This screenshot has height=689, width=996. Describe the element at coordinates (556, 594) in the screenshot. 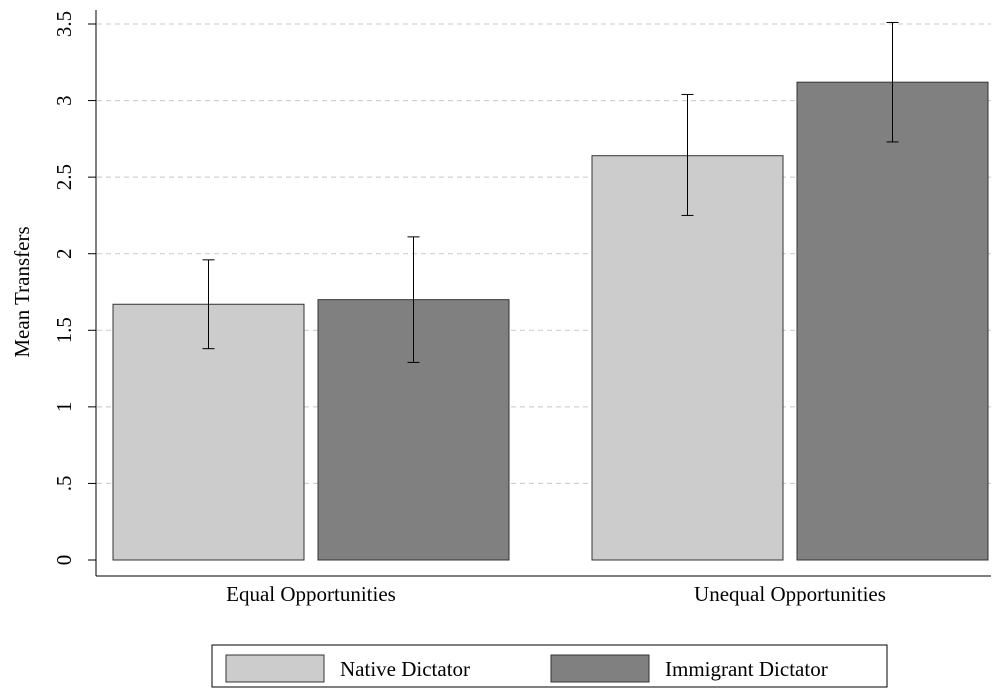

I see `category-labels: Equal Opportunities Unequal Opportunities` at that location.